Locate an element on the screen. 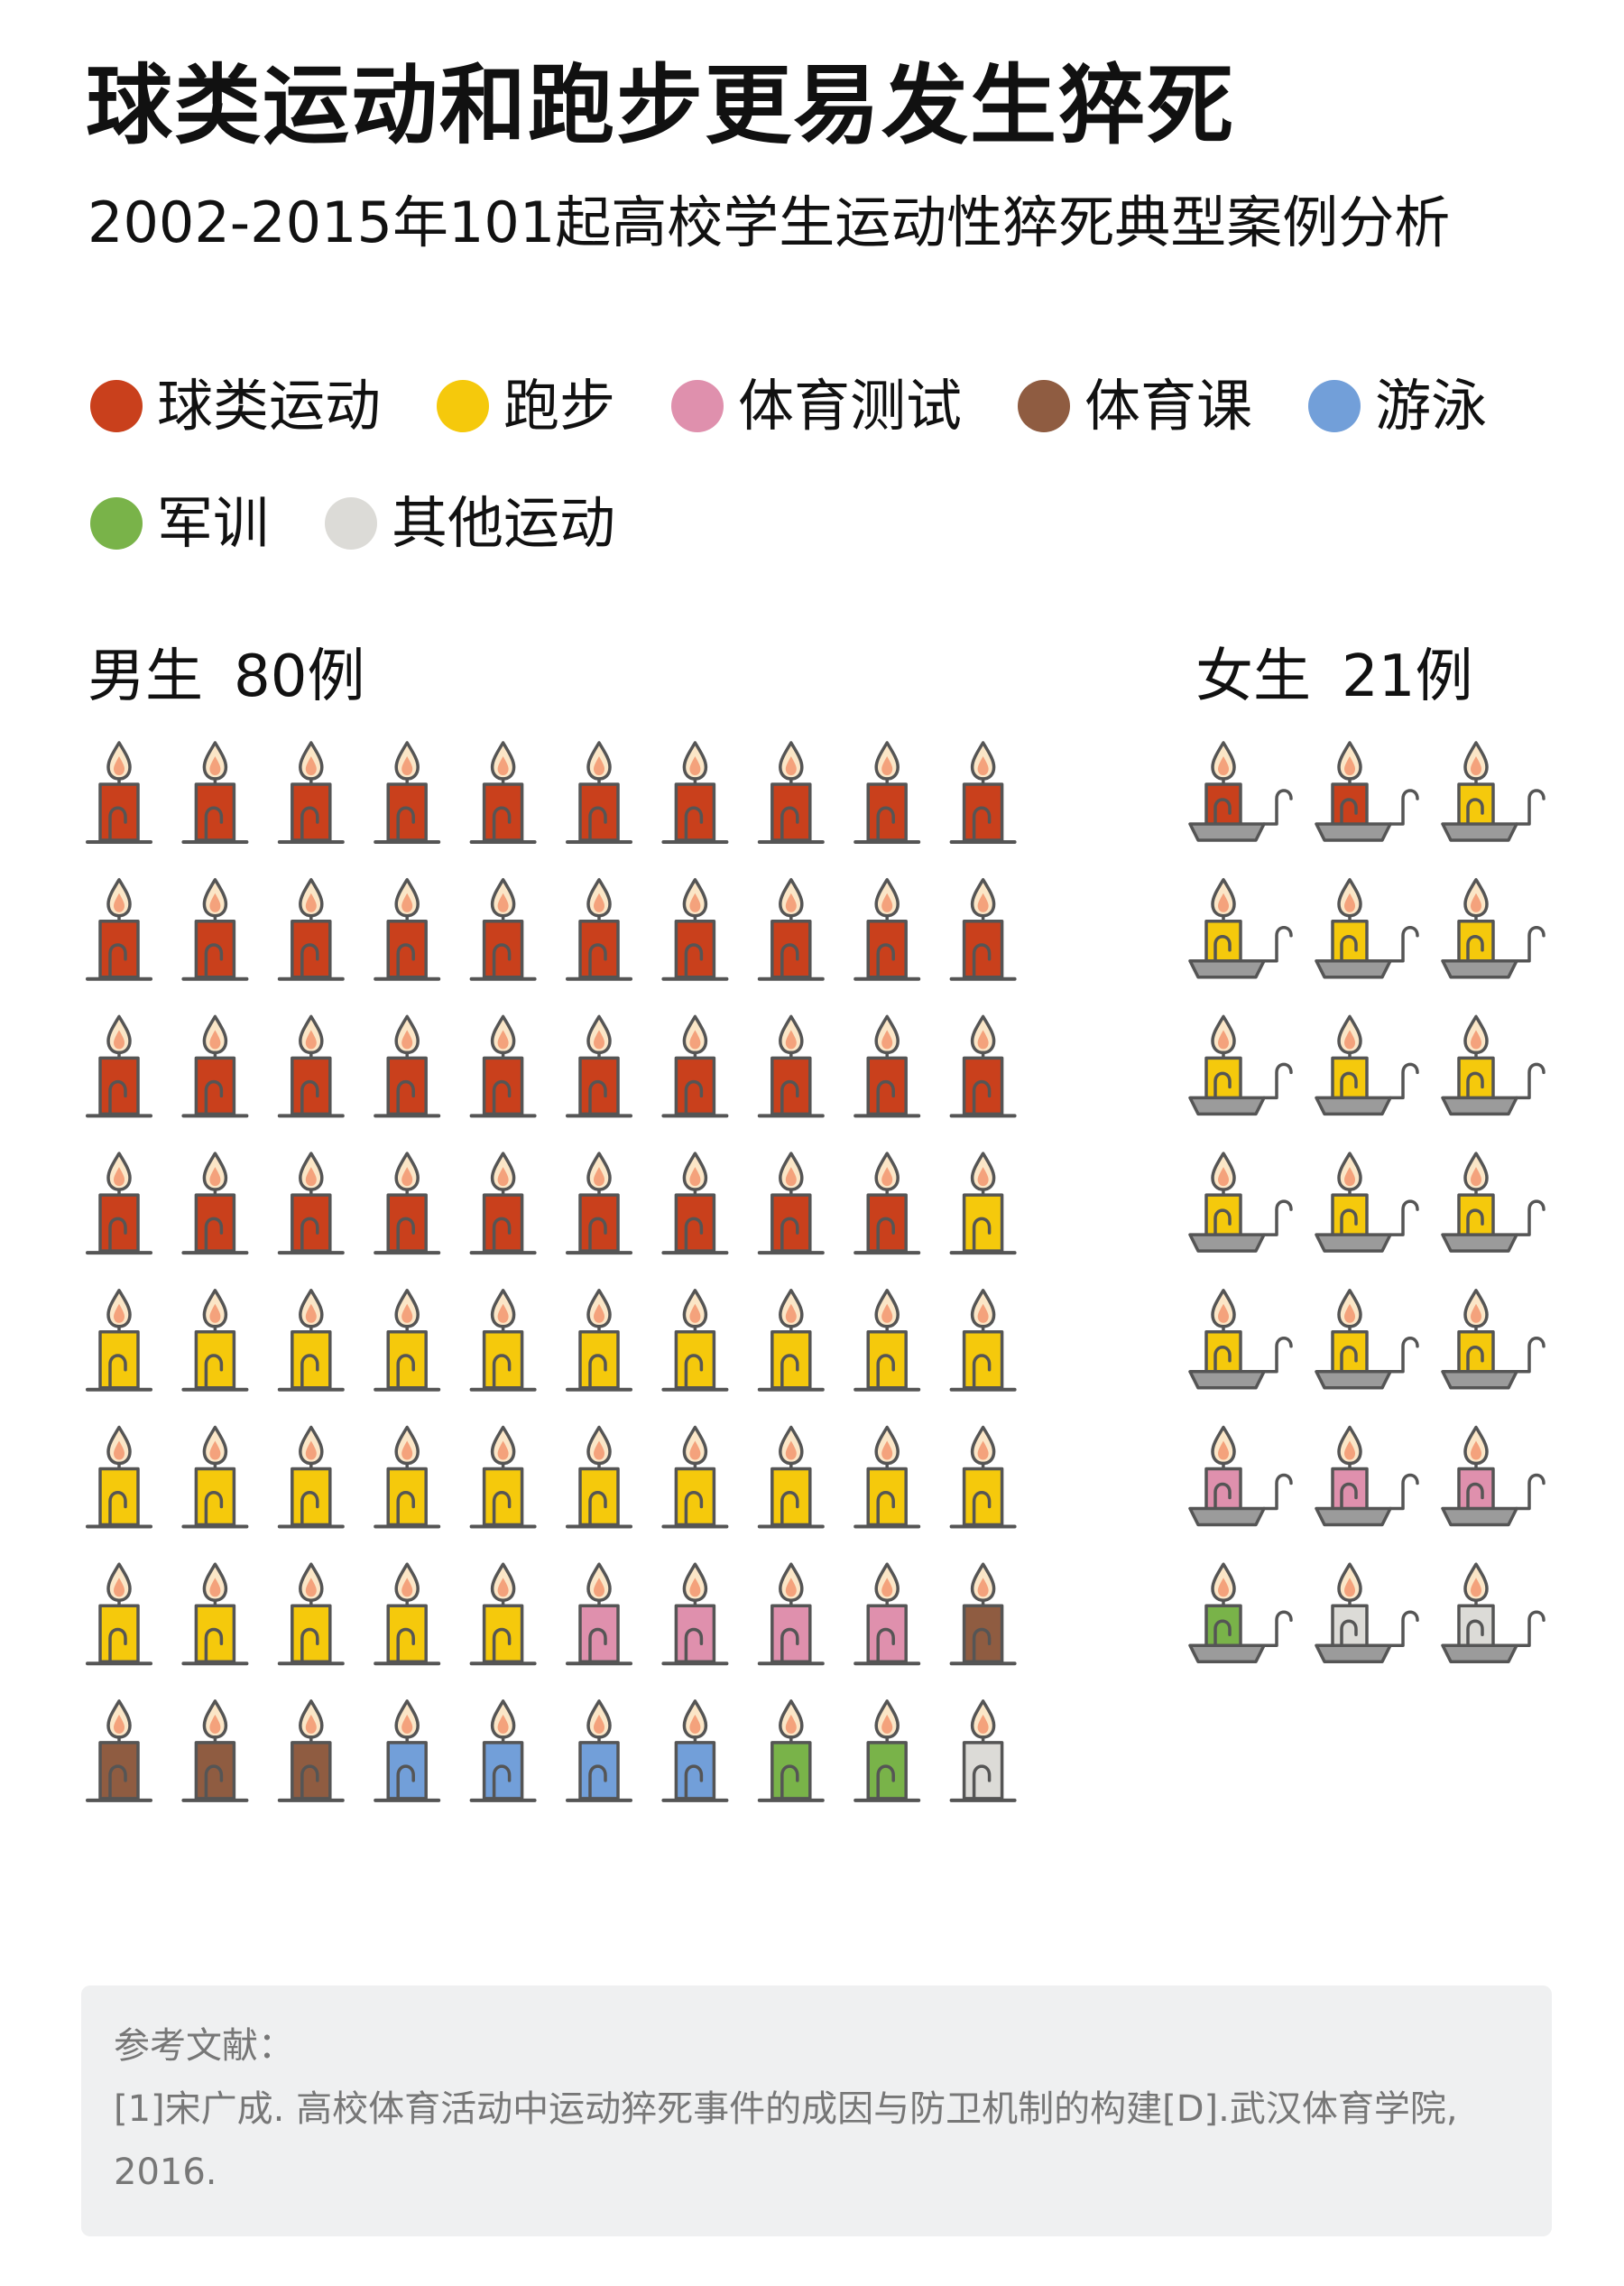  legend-item-pe_test: 体育测试 is located at coordinates (817, 406).